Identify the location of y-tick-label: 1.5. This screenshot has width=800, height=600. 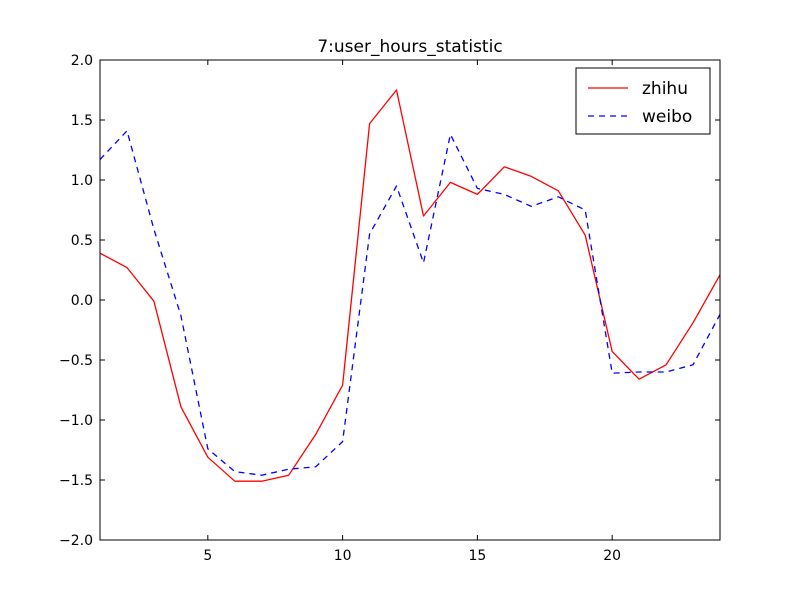
(82, 121).